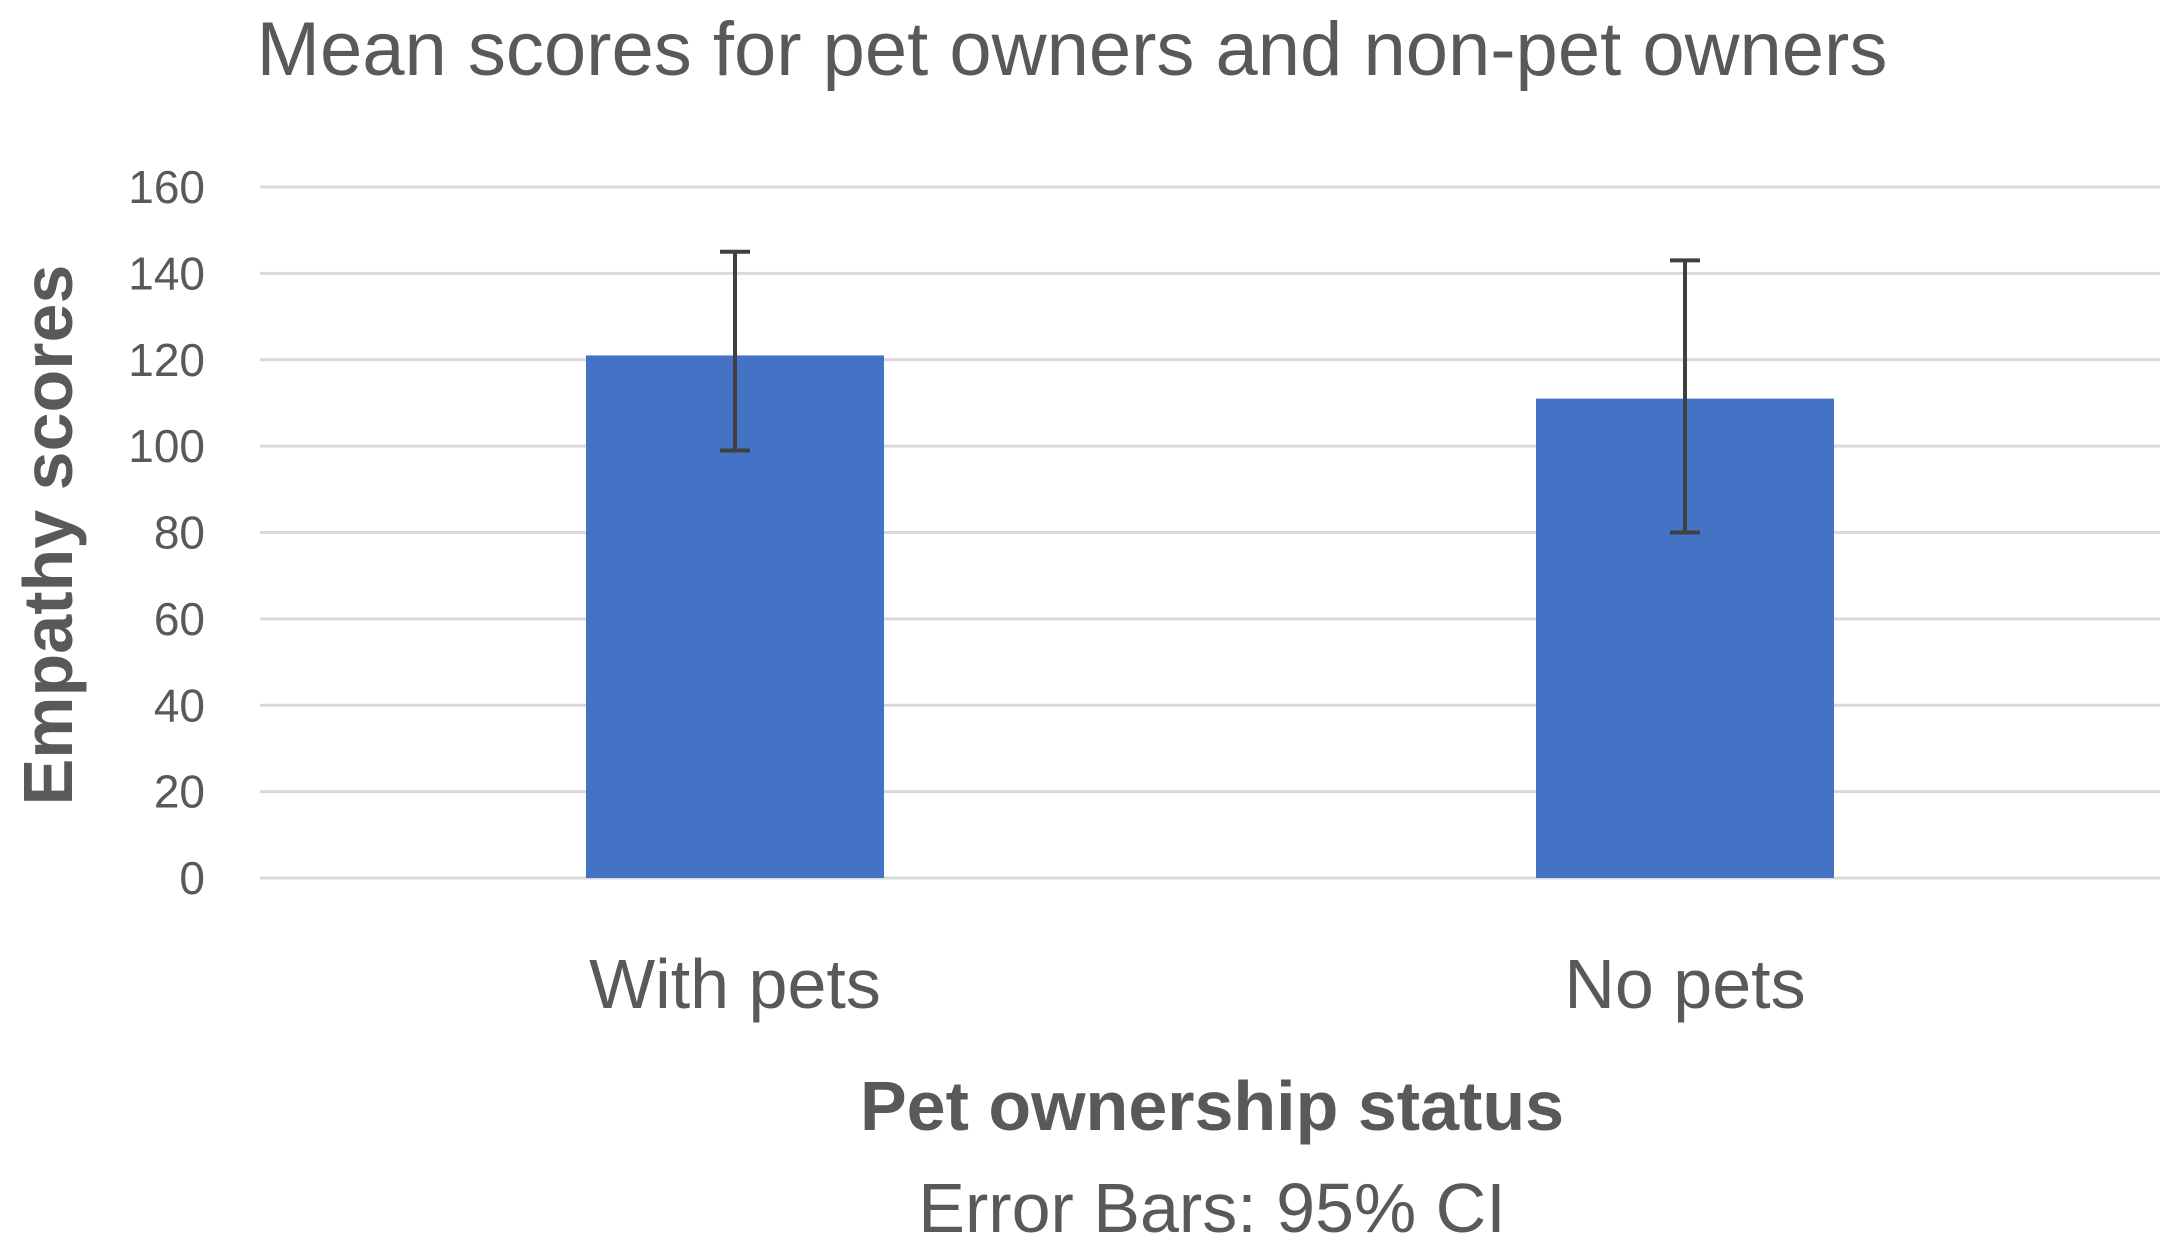 The height and width of the screenshot is (1251, 2175). I want to click on x-category-label: With pets, so click(735, 984).